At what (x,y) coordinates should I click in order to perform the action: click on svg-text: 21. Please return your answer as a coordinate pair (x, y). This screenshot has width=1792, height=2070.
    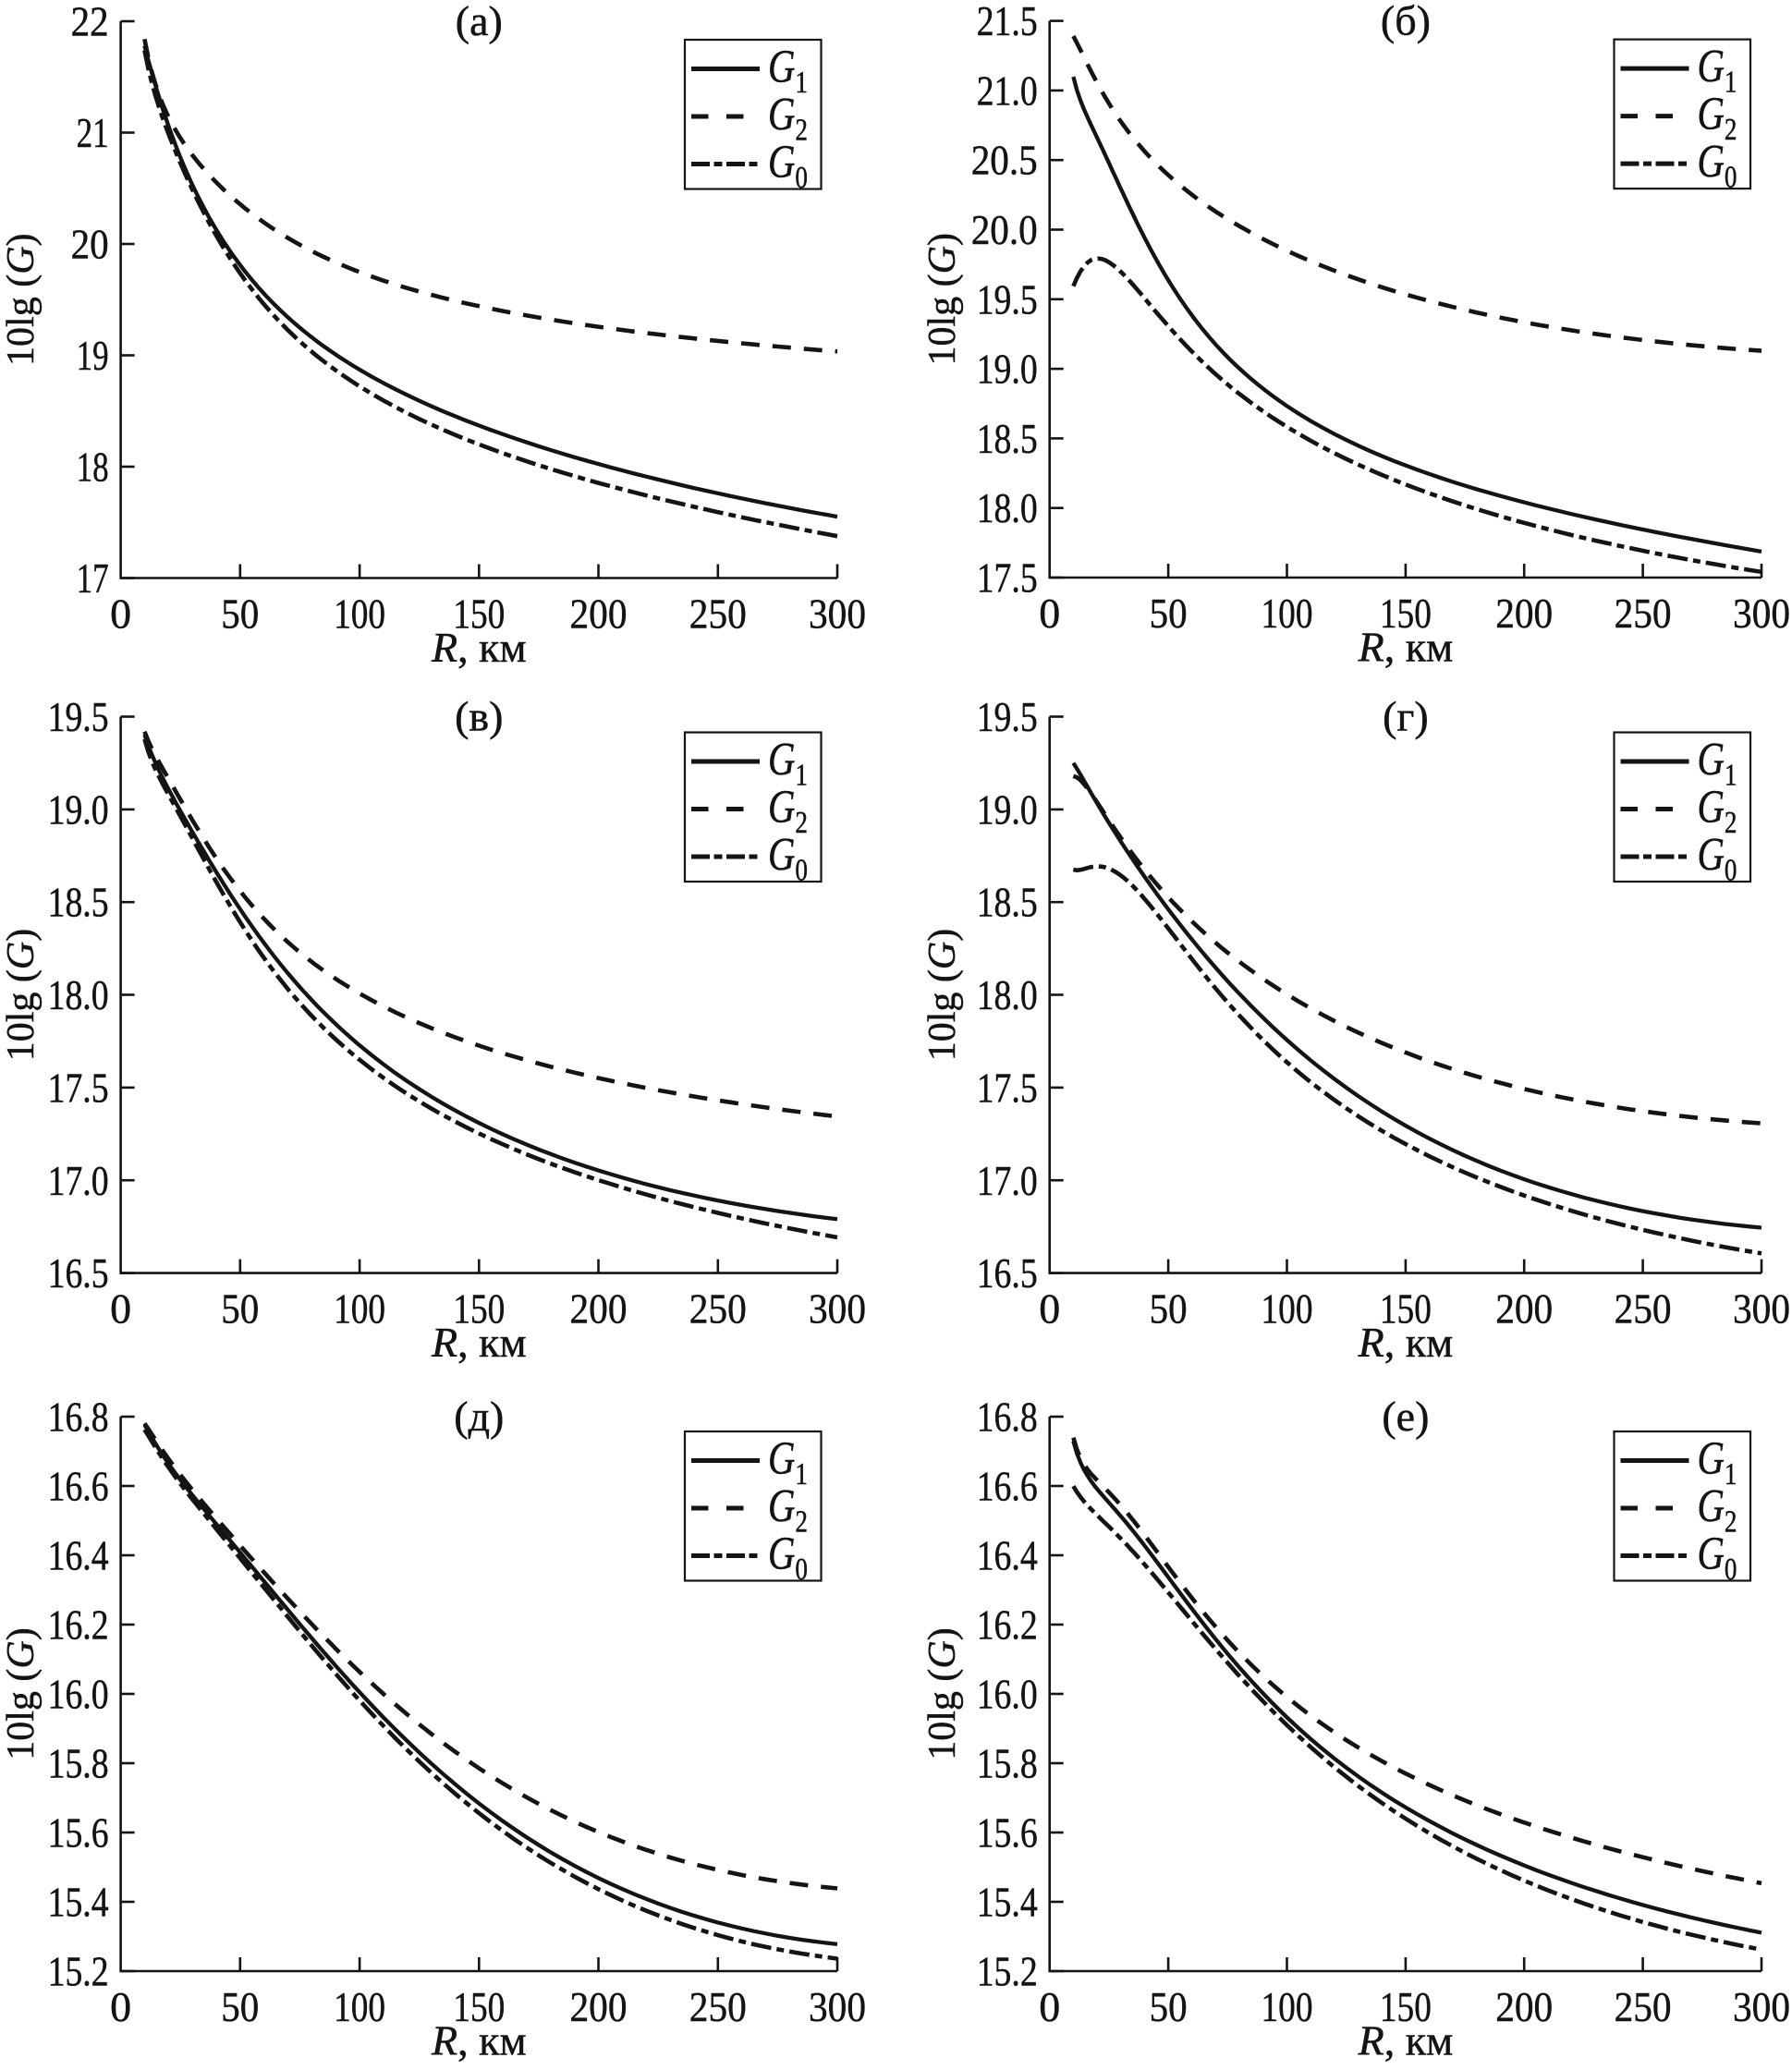
    Looking at the image, I should click on (93, 132).